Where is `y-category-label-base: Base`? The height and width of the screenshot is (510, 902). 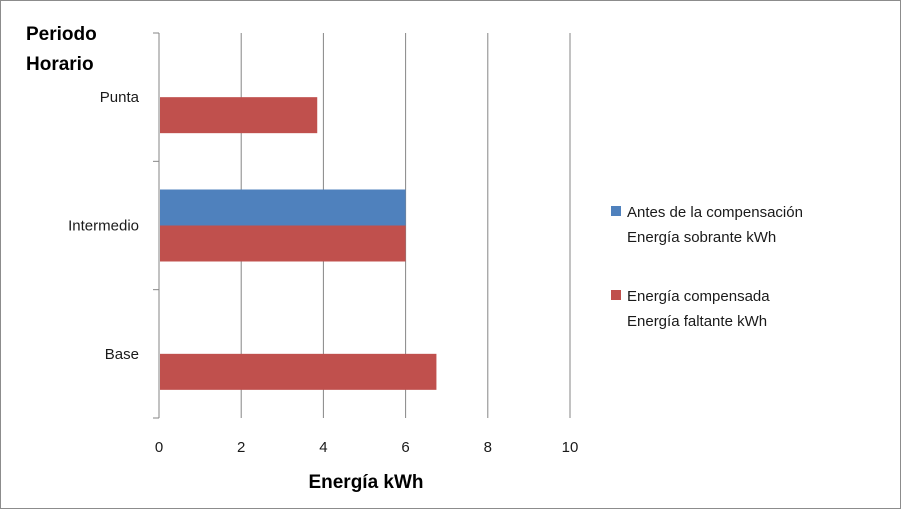
y-category-label-base: Base is located at coordinates (122, 354).